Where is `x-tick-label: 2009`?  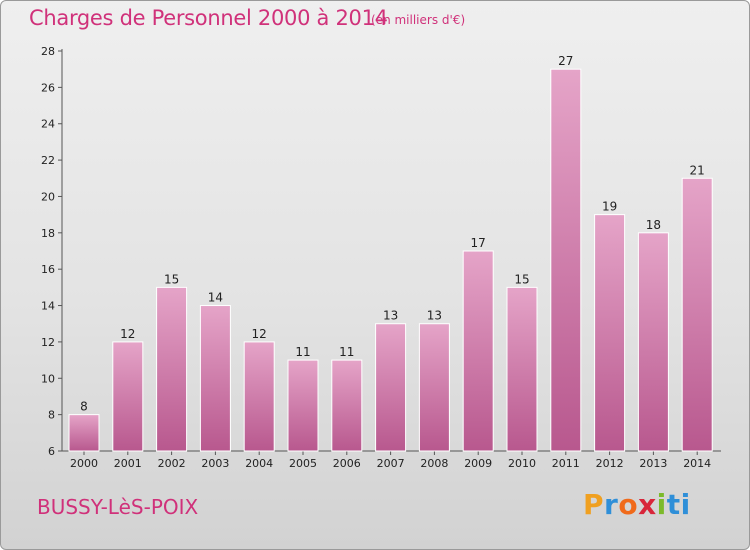 x-tick-label: 2009 is located at coordinates (478, 463).